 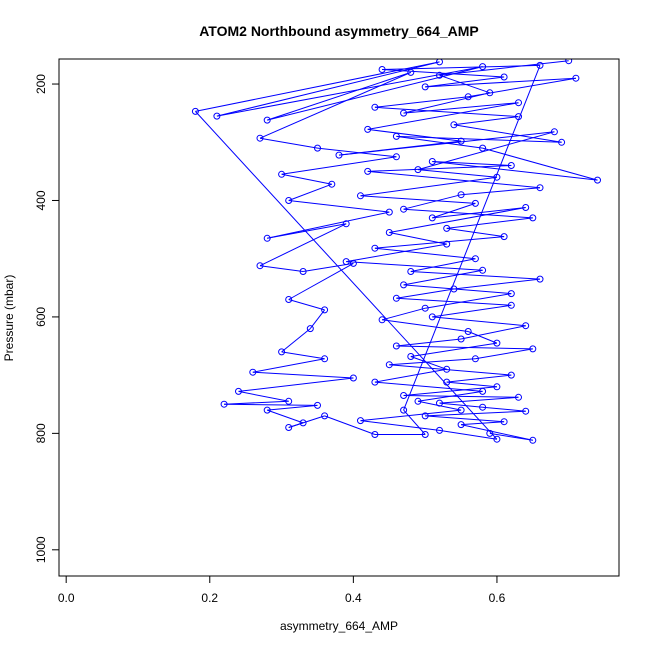 What do you see at coordinates (339, 626) in the screenshot?
I see `x-axis-label: asymmetry_664_AMP` at bounding box center [339, 626].